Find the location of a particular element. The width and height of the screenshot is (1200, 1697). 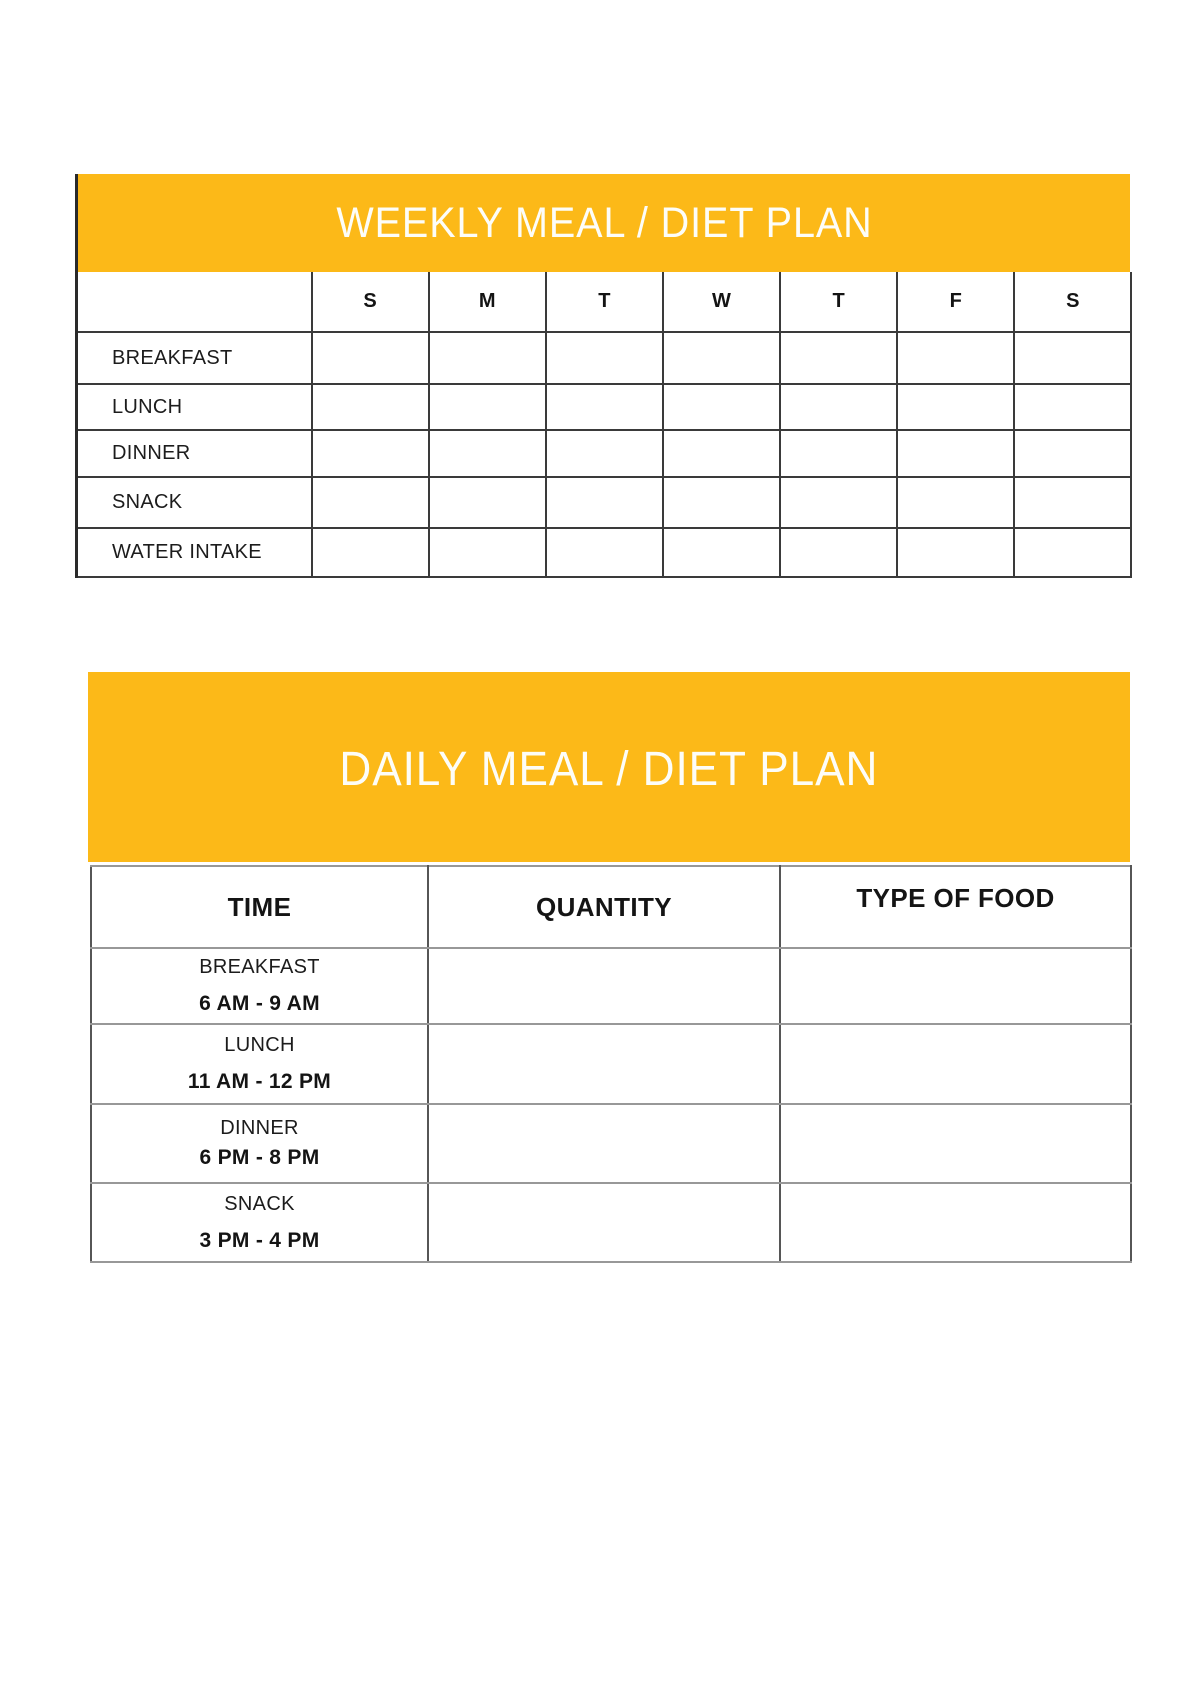

weekly-plan-banner: WEEKLY MEAL / DIET PLAN is located at coordinates (602, 223).